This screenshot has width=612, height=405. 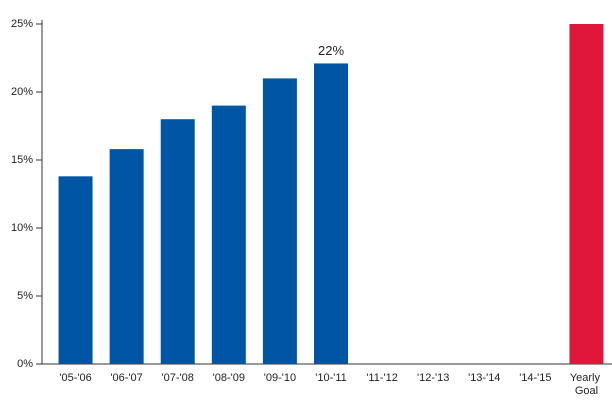 What do you see at coordinates (75, 378) in the screenshot?
I see `x-tick-label: '05-'06` at bounding box center [75, 378].